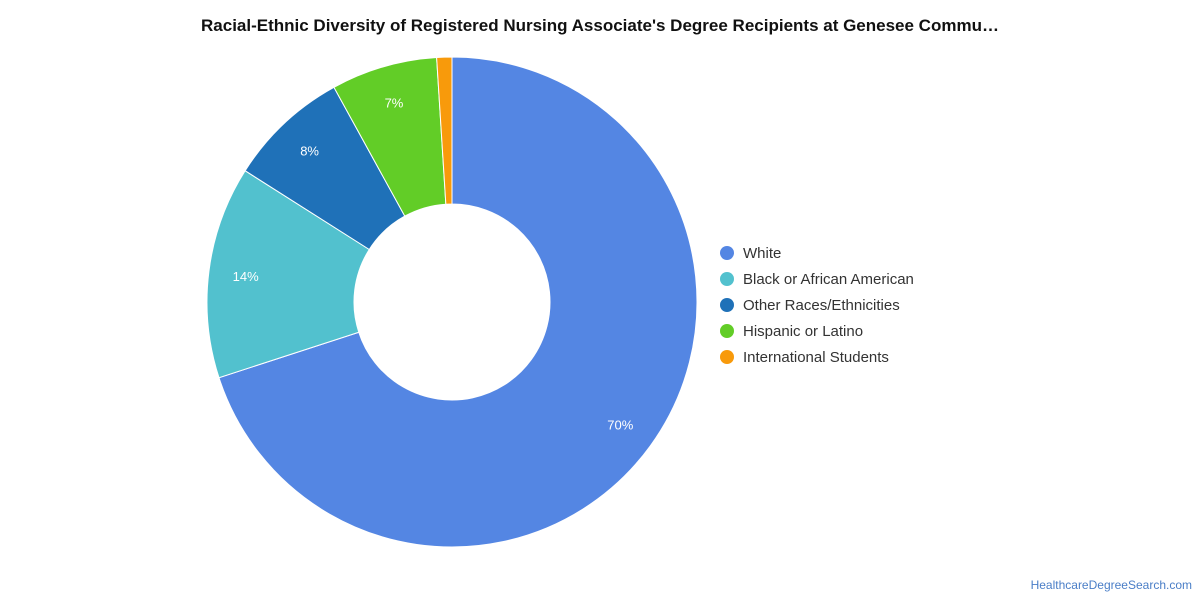  I want to click on legend-label: White, so click(762, 253).